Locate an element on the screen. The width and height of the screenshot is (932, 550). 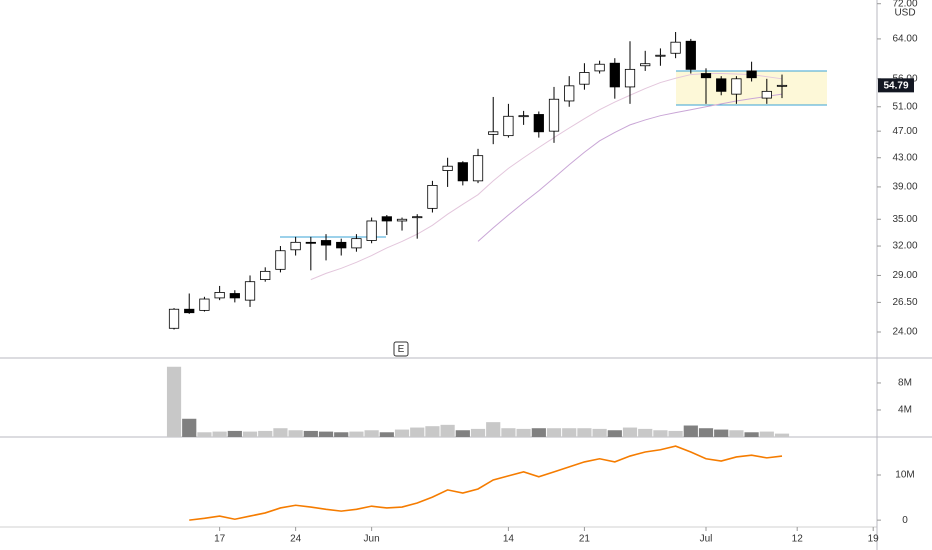
y-tick-label: 47.00 is located at coordinates (904, 131).